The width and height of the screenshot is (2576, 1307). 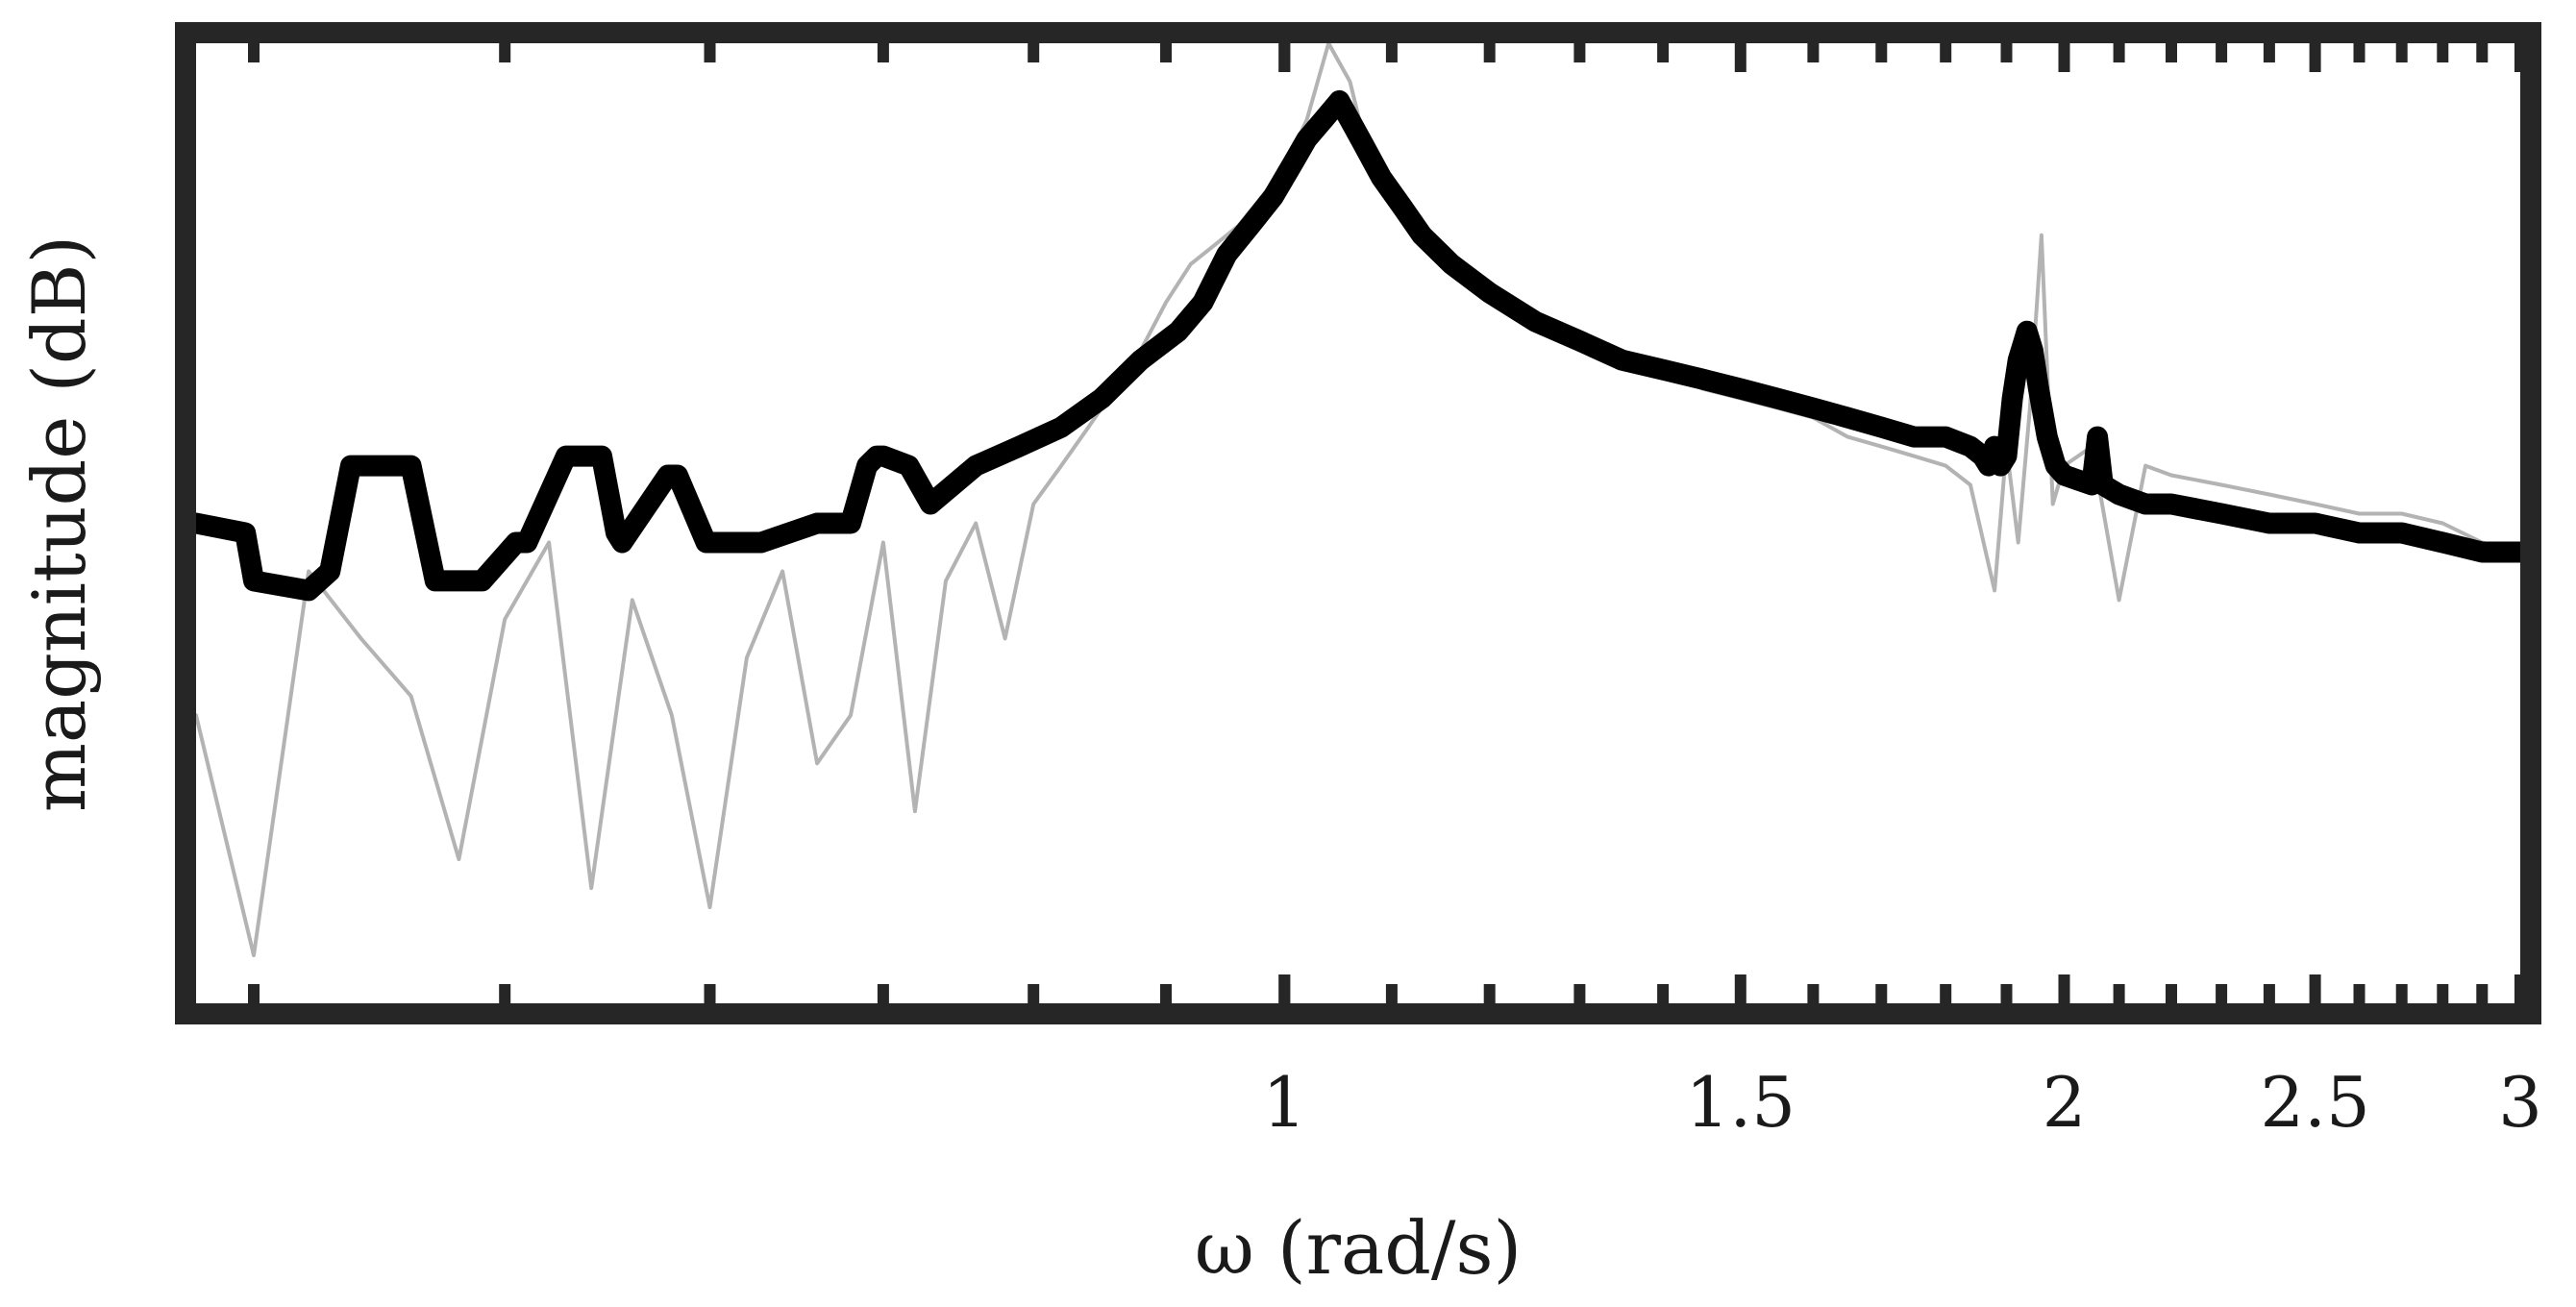 I want to click on x-tick-label: 1, so click(x=1284, y=1102).